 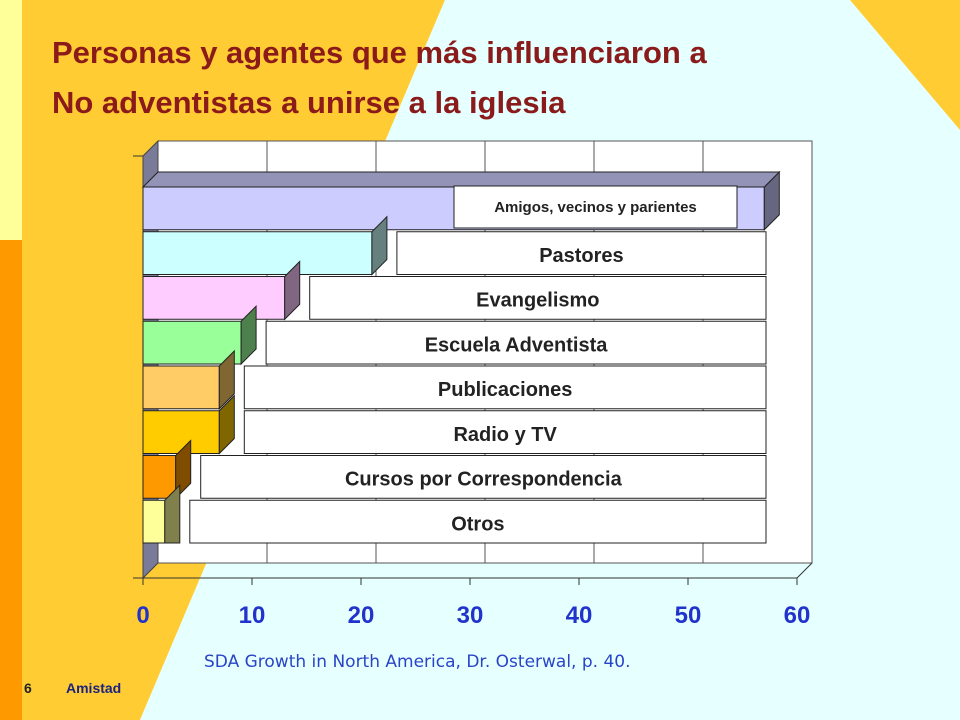 What do you see at coordinates (517, 345) in the screenshot?
I see `category-label-4: Escuela Adventista` at bounding box center [517, 345].